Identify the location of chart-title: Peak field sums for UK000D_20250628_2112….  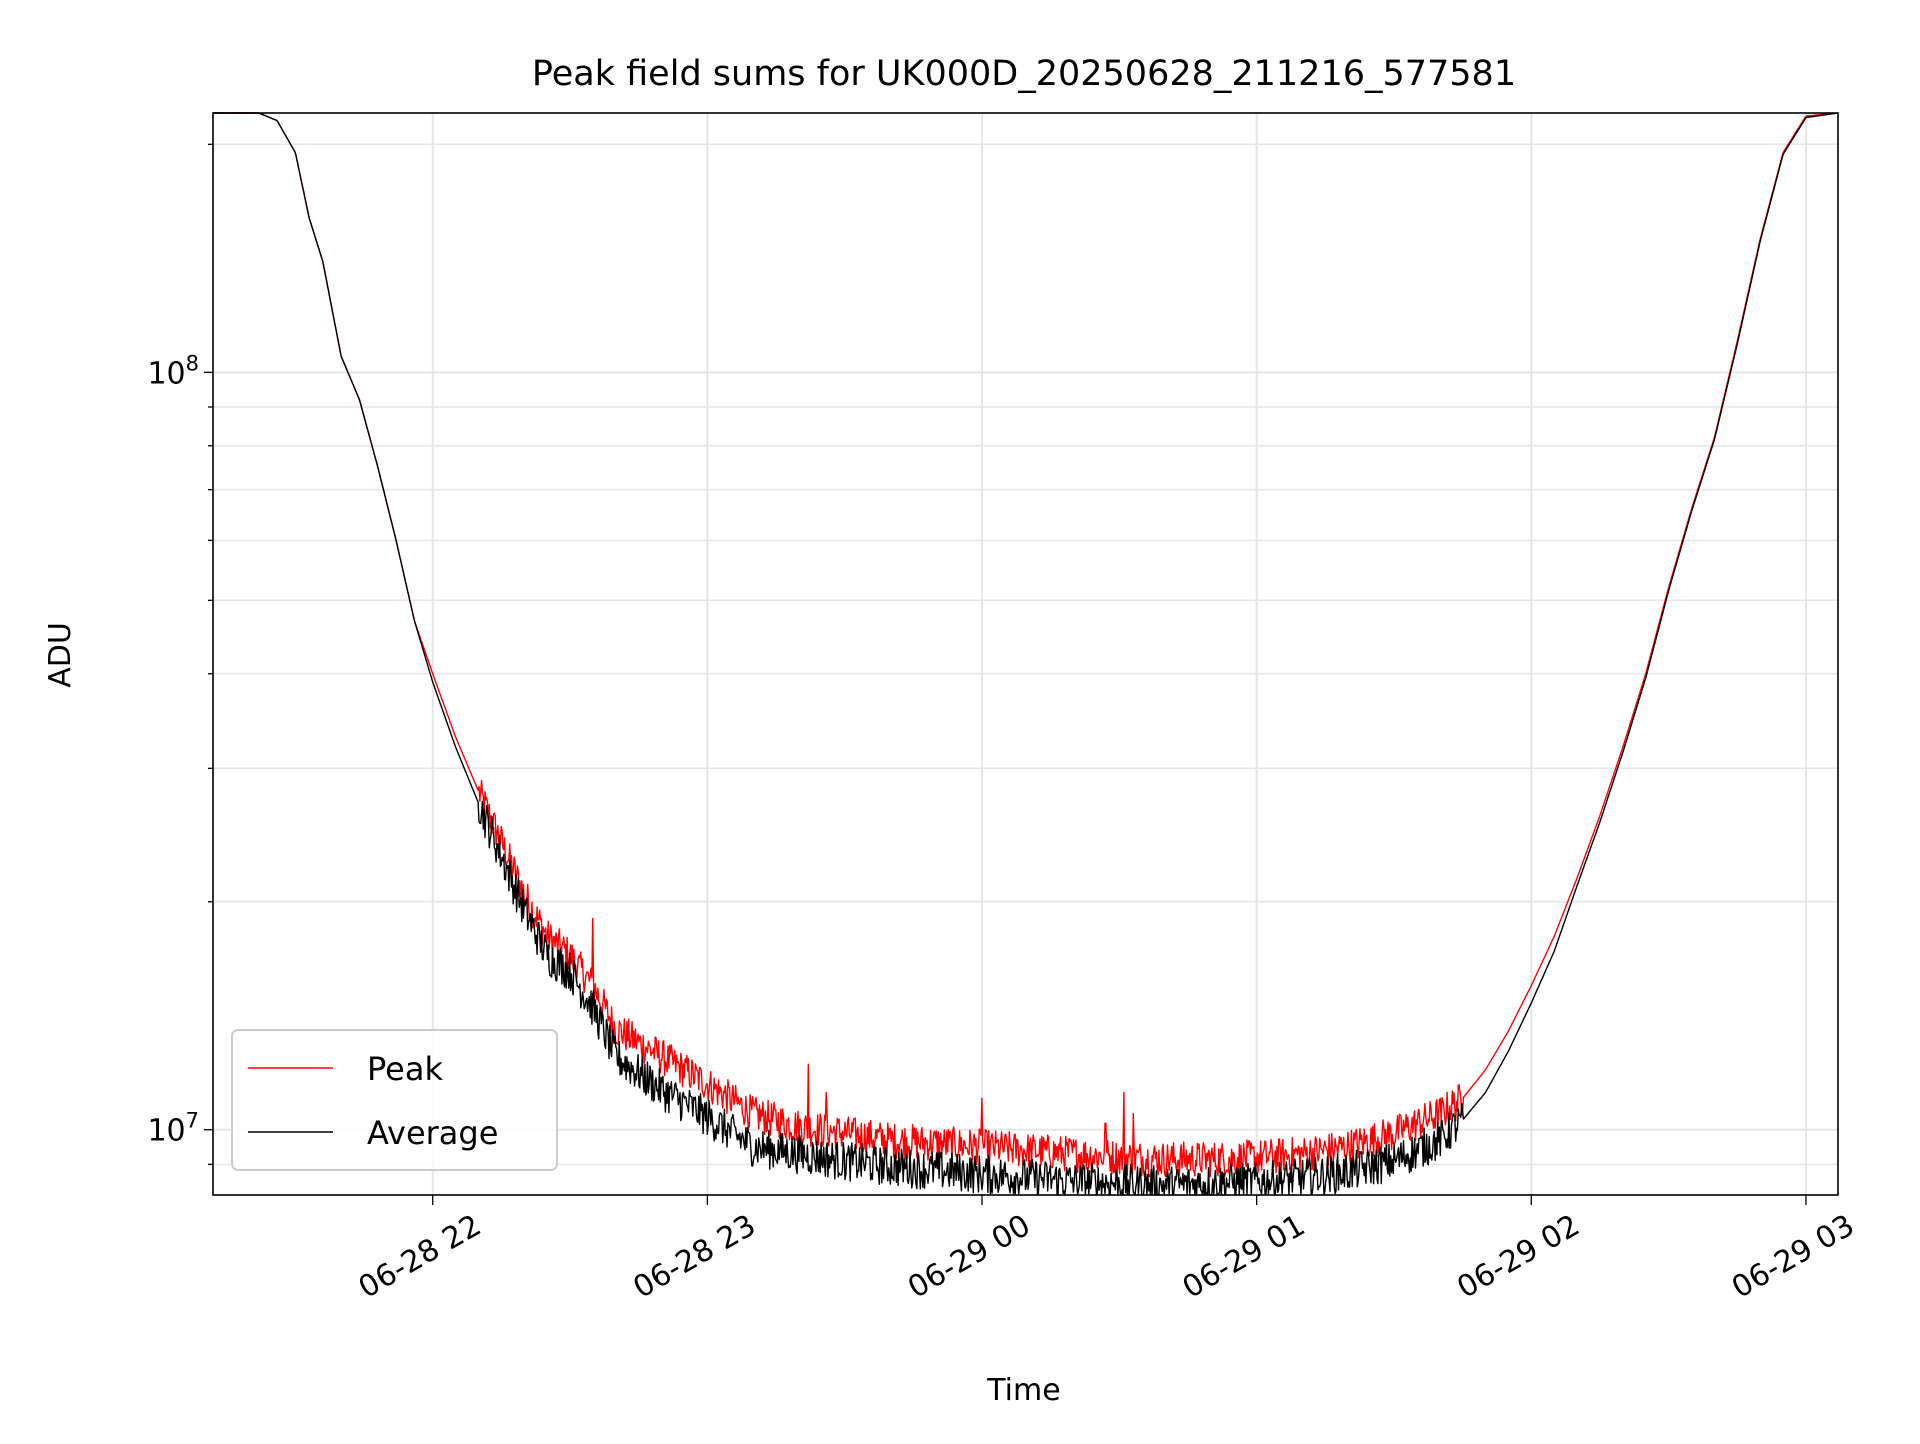
(1024, 74).